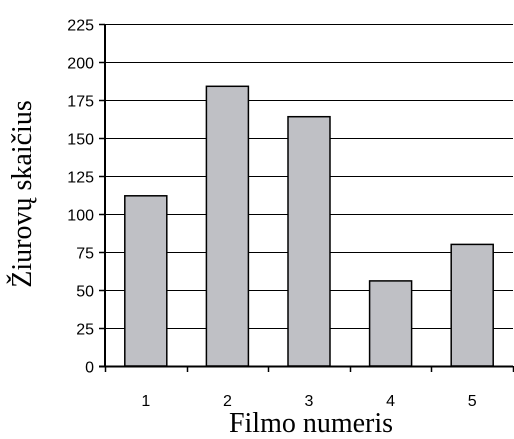 The image size is (514, 439). I want to click on x-tick-label-4: 4, so click(390, 401).